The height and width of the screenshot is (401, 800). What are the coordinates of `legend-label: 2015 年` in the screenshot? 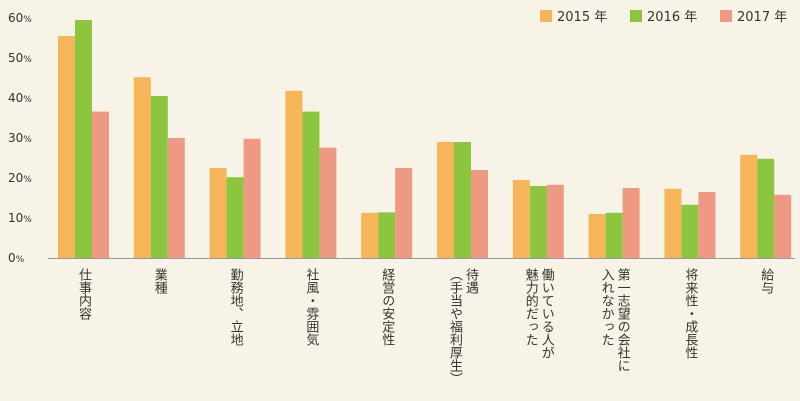 It's located at (582, 17).